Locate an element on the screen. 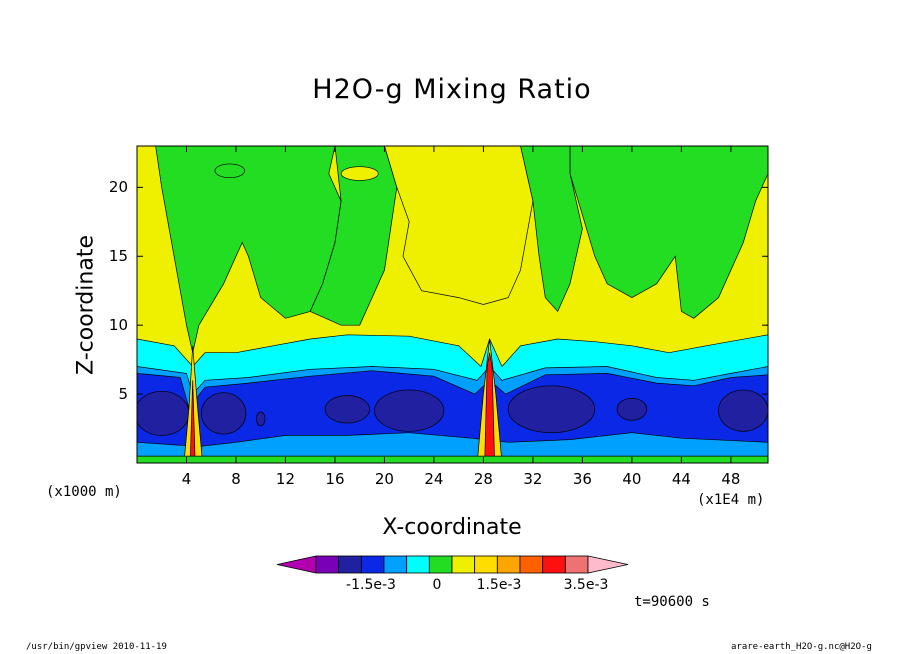  y-tick-label: 10 is located at coordinates (118, 325).